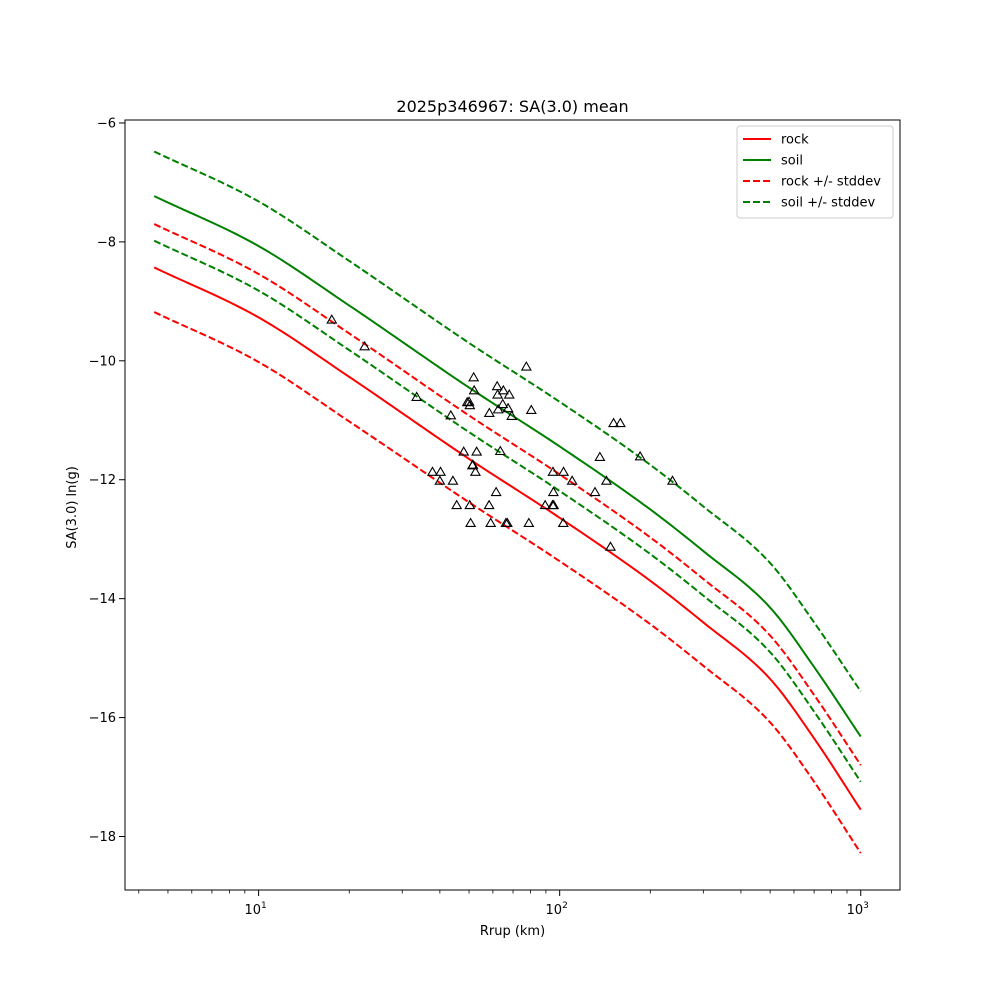 Image resolution: width=1000 pixels, height=1000 pixels. I want to click on legend: rock soil rock +/- stddev soil +/- stddev, so click(815, 172).